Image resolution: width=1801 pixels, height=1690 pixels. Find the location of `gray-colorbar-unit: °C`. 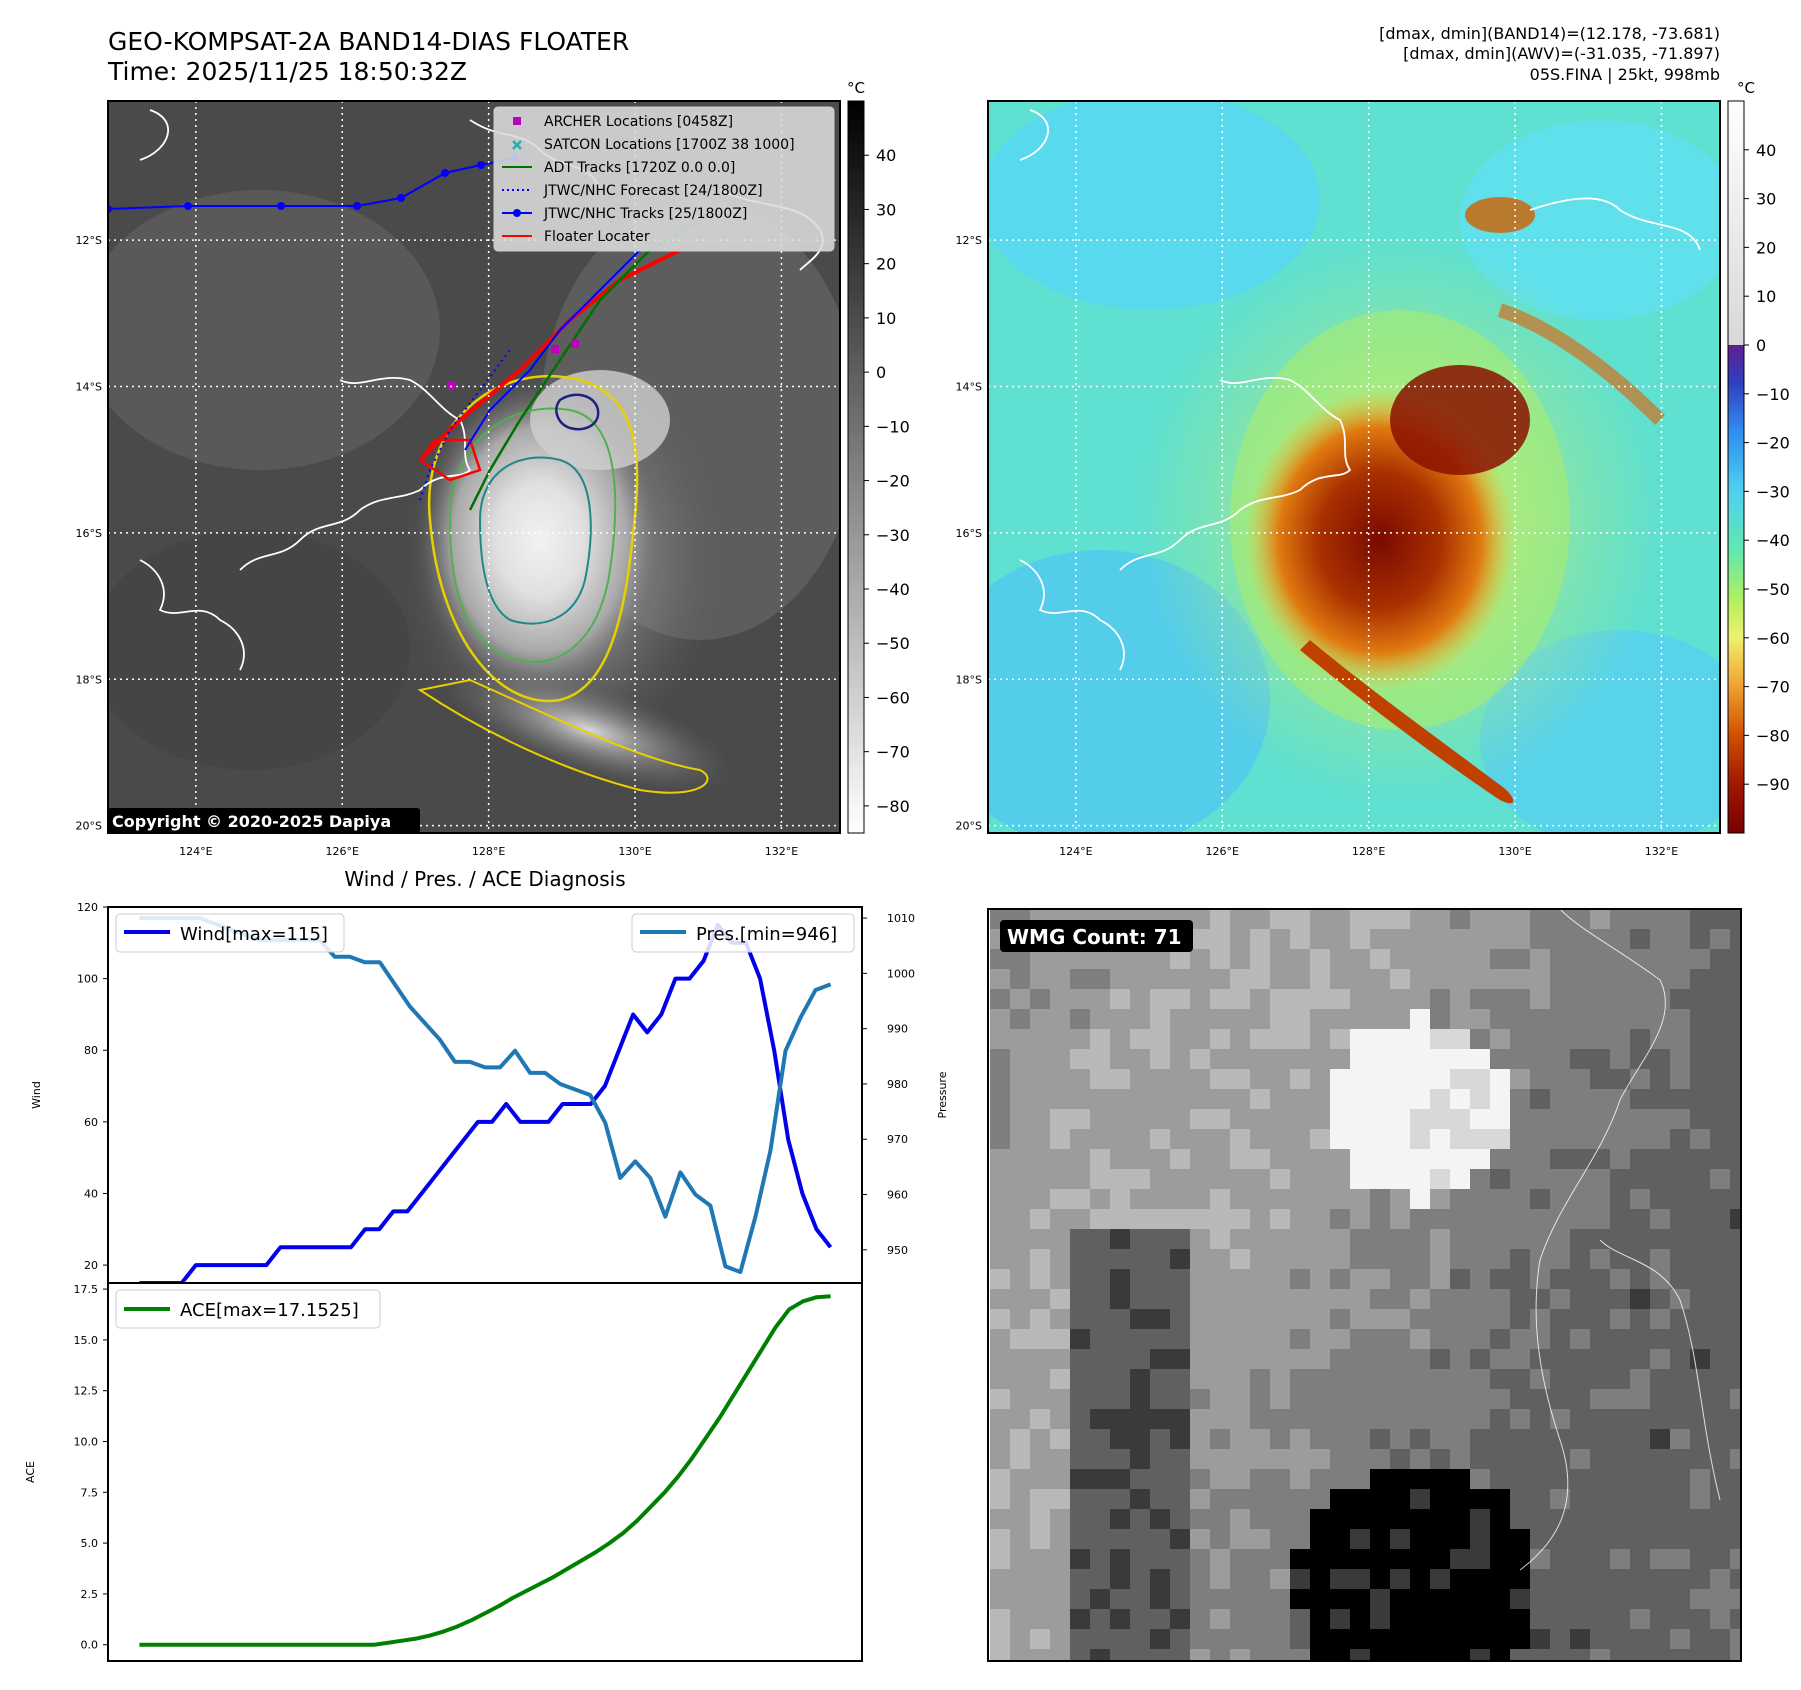

gray-colorbar-unit: °C is located at coordinates (856, 88).